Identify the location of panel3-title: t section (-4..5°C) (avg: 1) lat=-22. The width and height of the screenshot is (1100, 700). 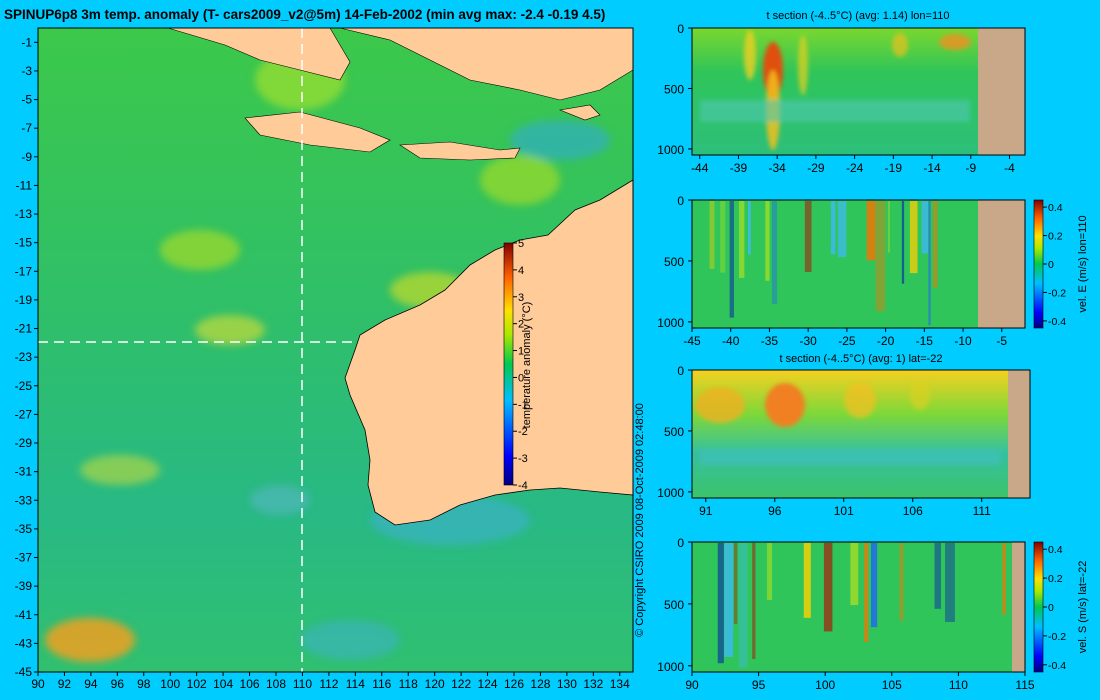
(860, 359).